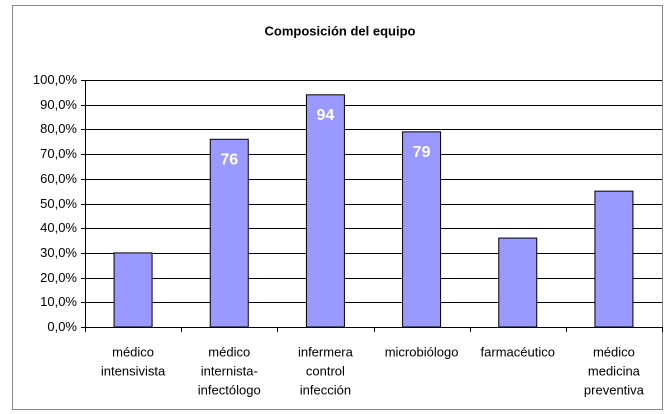 Image resolution: width=665 pixels, height=414 pixels. I want to click on y-tick-label: 0,0%, so click(62, 326).